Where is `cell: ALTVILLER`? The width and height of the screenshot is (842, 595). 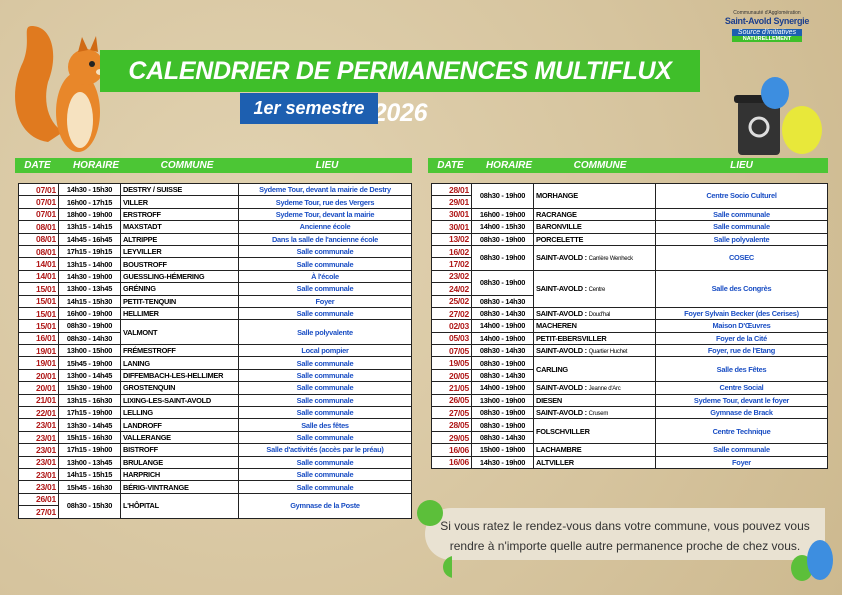 cell: ALTVILLER is located at coordinates (594, 462).